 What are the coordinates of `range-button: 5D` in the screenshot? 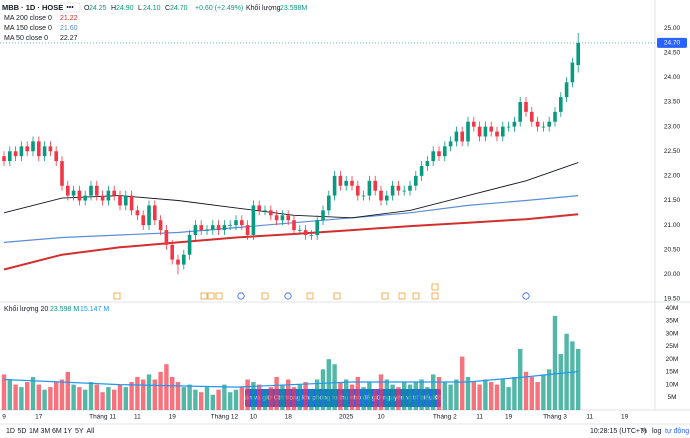 It's located at (22, 431).